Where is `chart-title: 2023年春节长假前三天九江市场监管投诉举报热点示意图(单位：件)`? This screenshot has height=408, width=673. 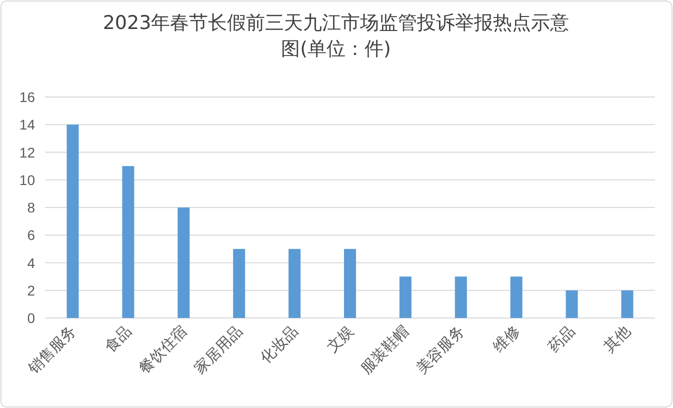
chart-title: 2023年春节长假前三天九江市场监管投诉举报热点示意图(单位：件) is located at coordinates (336, 36).